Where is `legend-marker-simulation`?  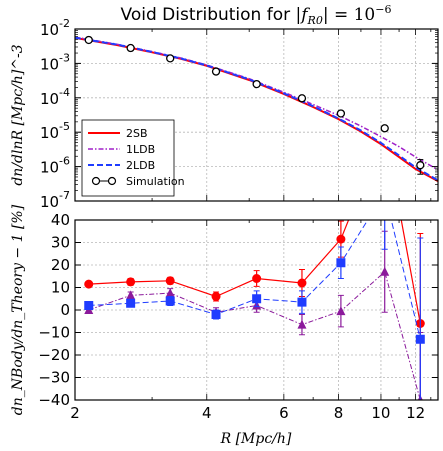 legend-marker-simulation is located at coordinates (104, 181).